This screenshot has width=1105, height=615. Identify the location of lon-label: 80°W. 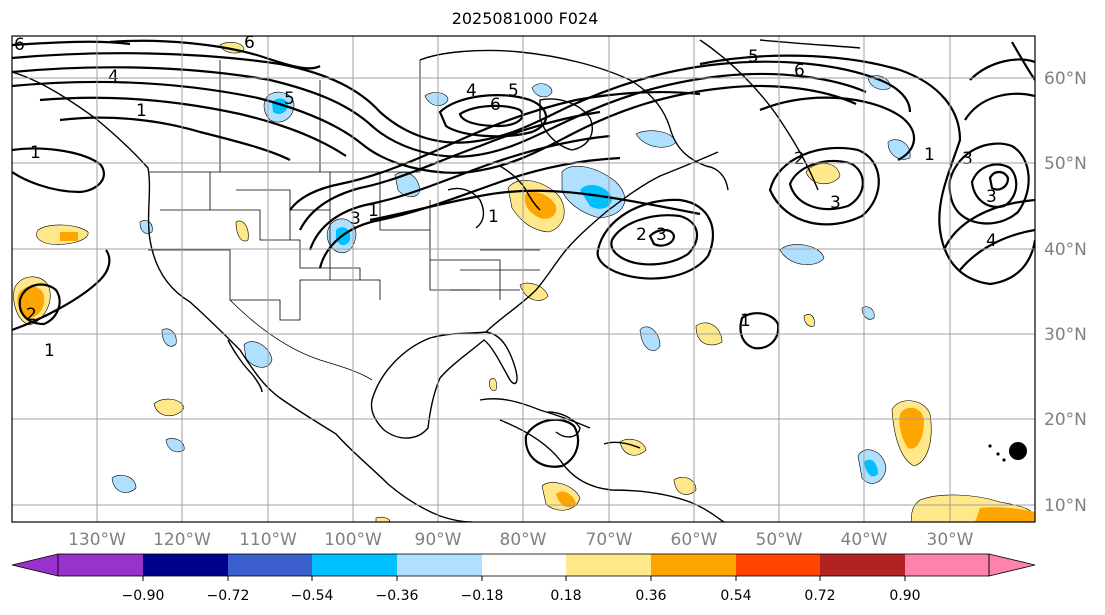
(523, 540).